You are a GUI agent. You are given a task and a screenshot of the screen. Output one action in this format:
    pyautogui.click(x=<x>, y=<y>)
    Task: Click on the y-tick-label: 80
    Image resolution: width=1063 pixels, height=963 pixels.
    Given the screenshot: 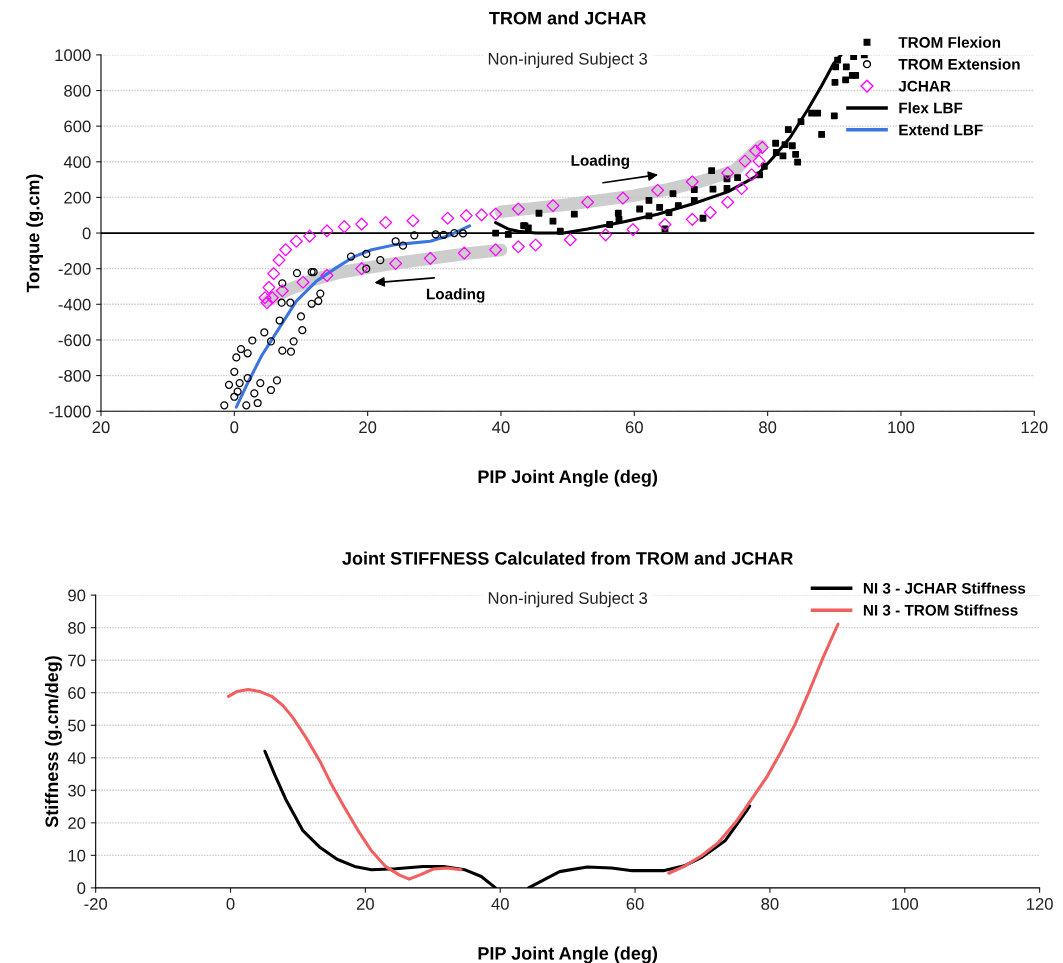 What is the action you would take?
    pyautogui.click(x=77, y=628)
    